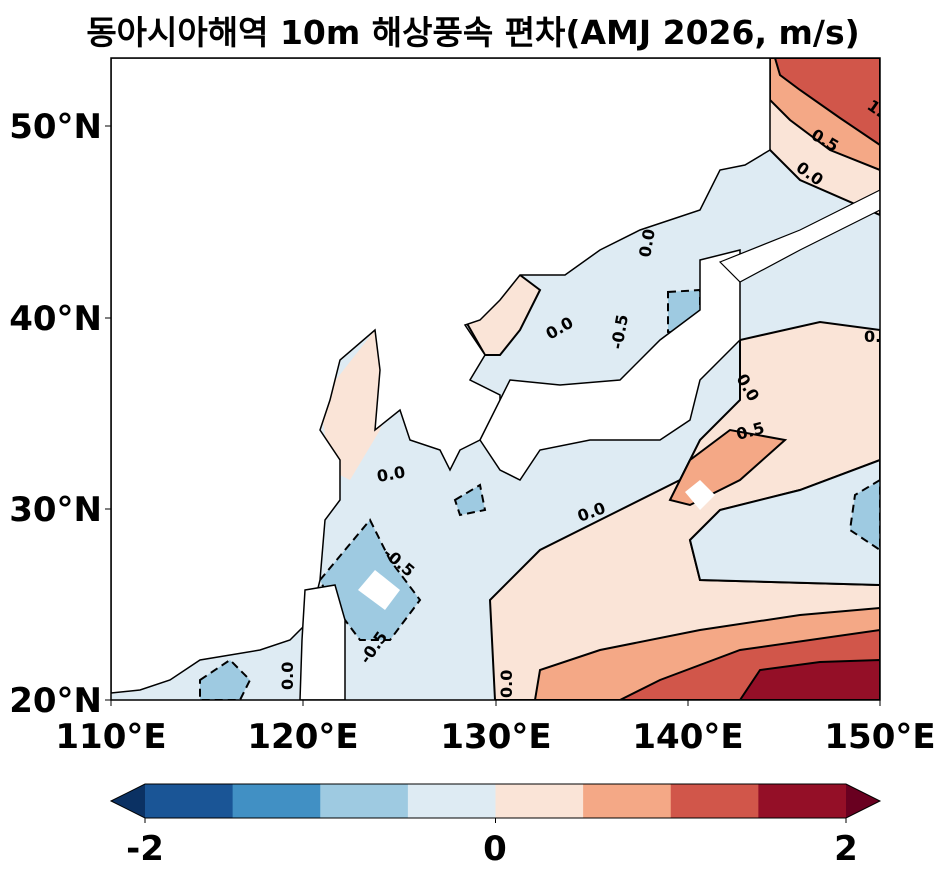  I want to click on field-ecs-blue-small, so click(470, 500).